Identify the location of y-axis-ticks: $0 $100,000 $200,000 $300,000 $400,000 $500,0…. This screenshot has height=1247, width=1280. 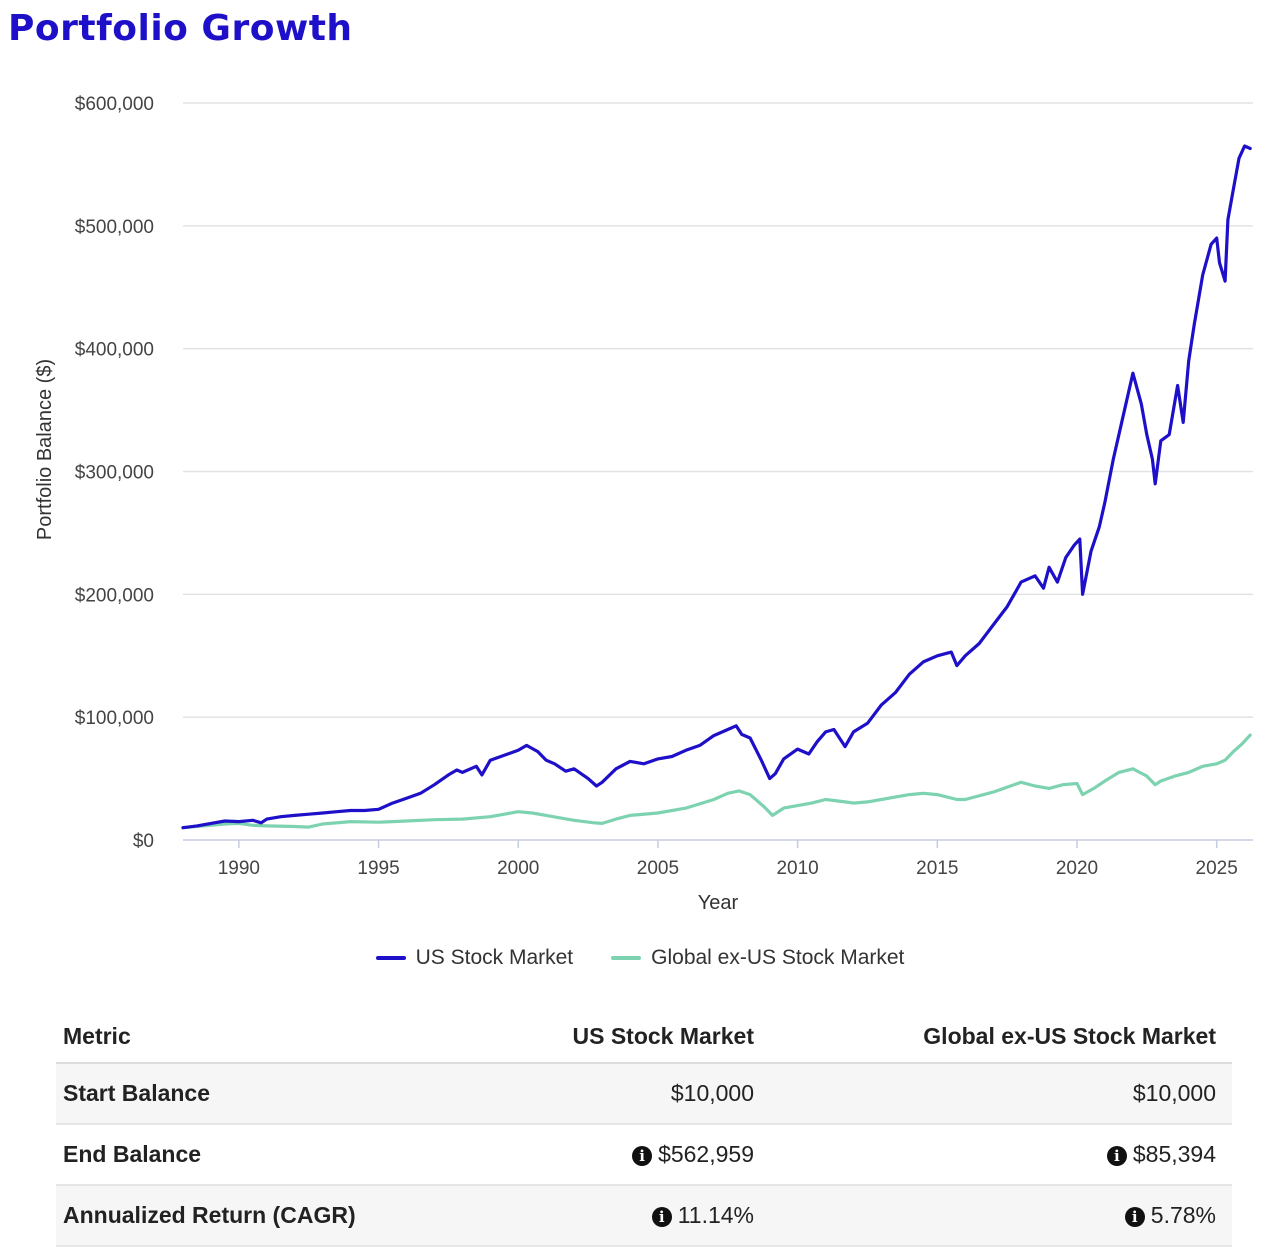
(114, 473).